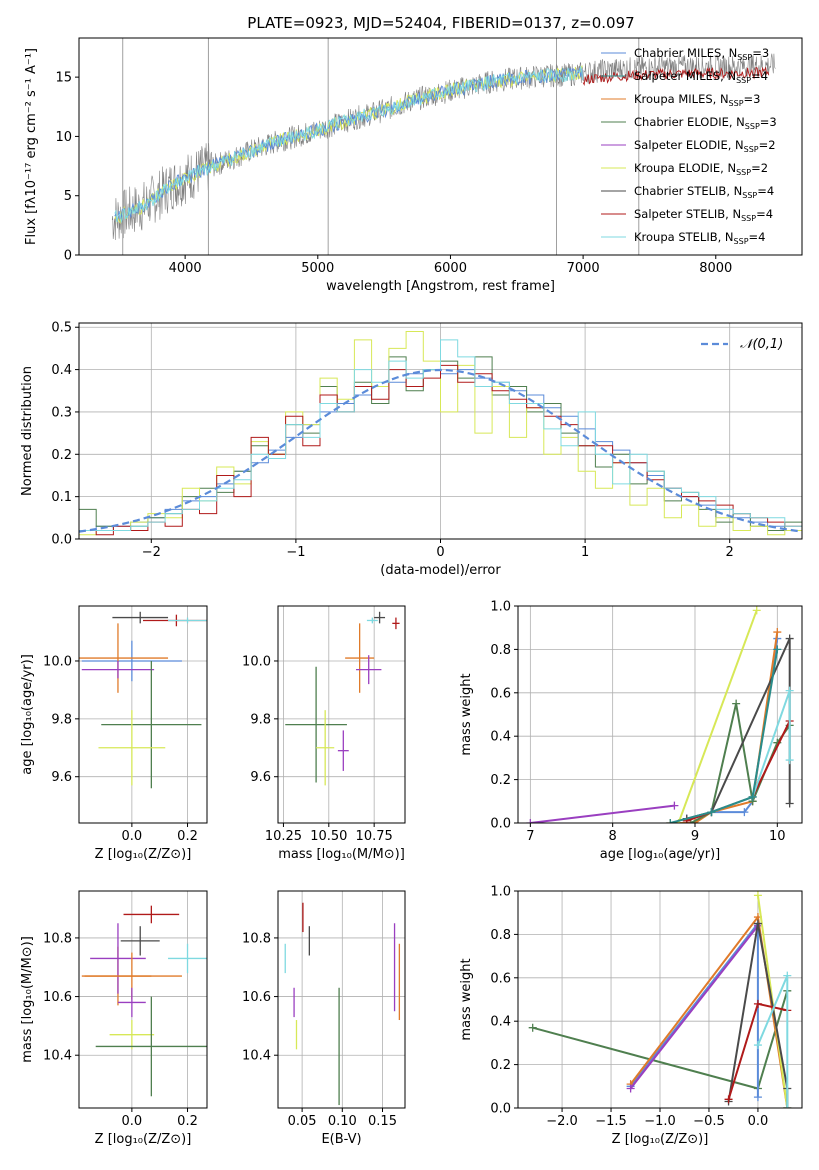 This screenshot has height=1170, width=819. I want to click on y-axis-label: age [log₁₀(age/yr)], so click(27, 714).